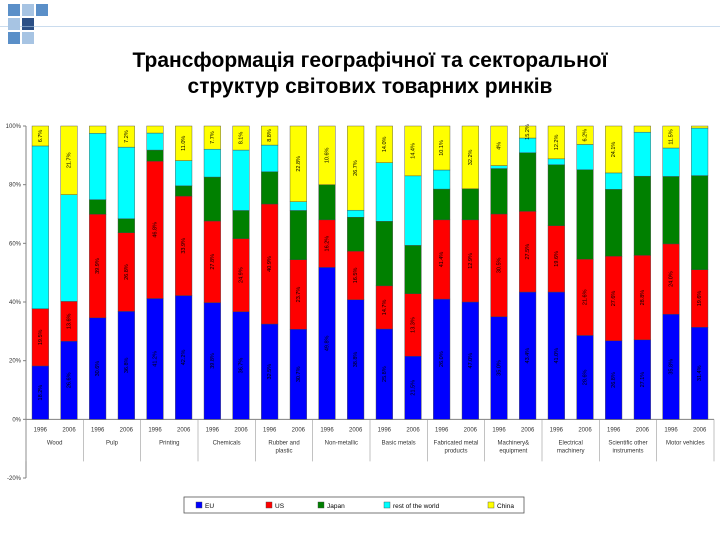  Describe the element at coordinates (241, 275) in the screenshot. I see `data-label: 24.9%` at that location.